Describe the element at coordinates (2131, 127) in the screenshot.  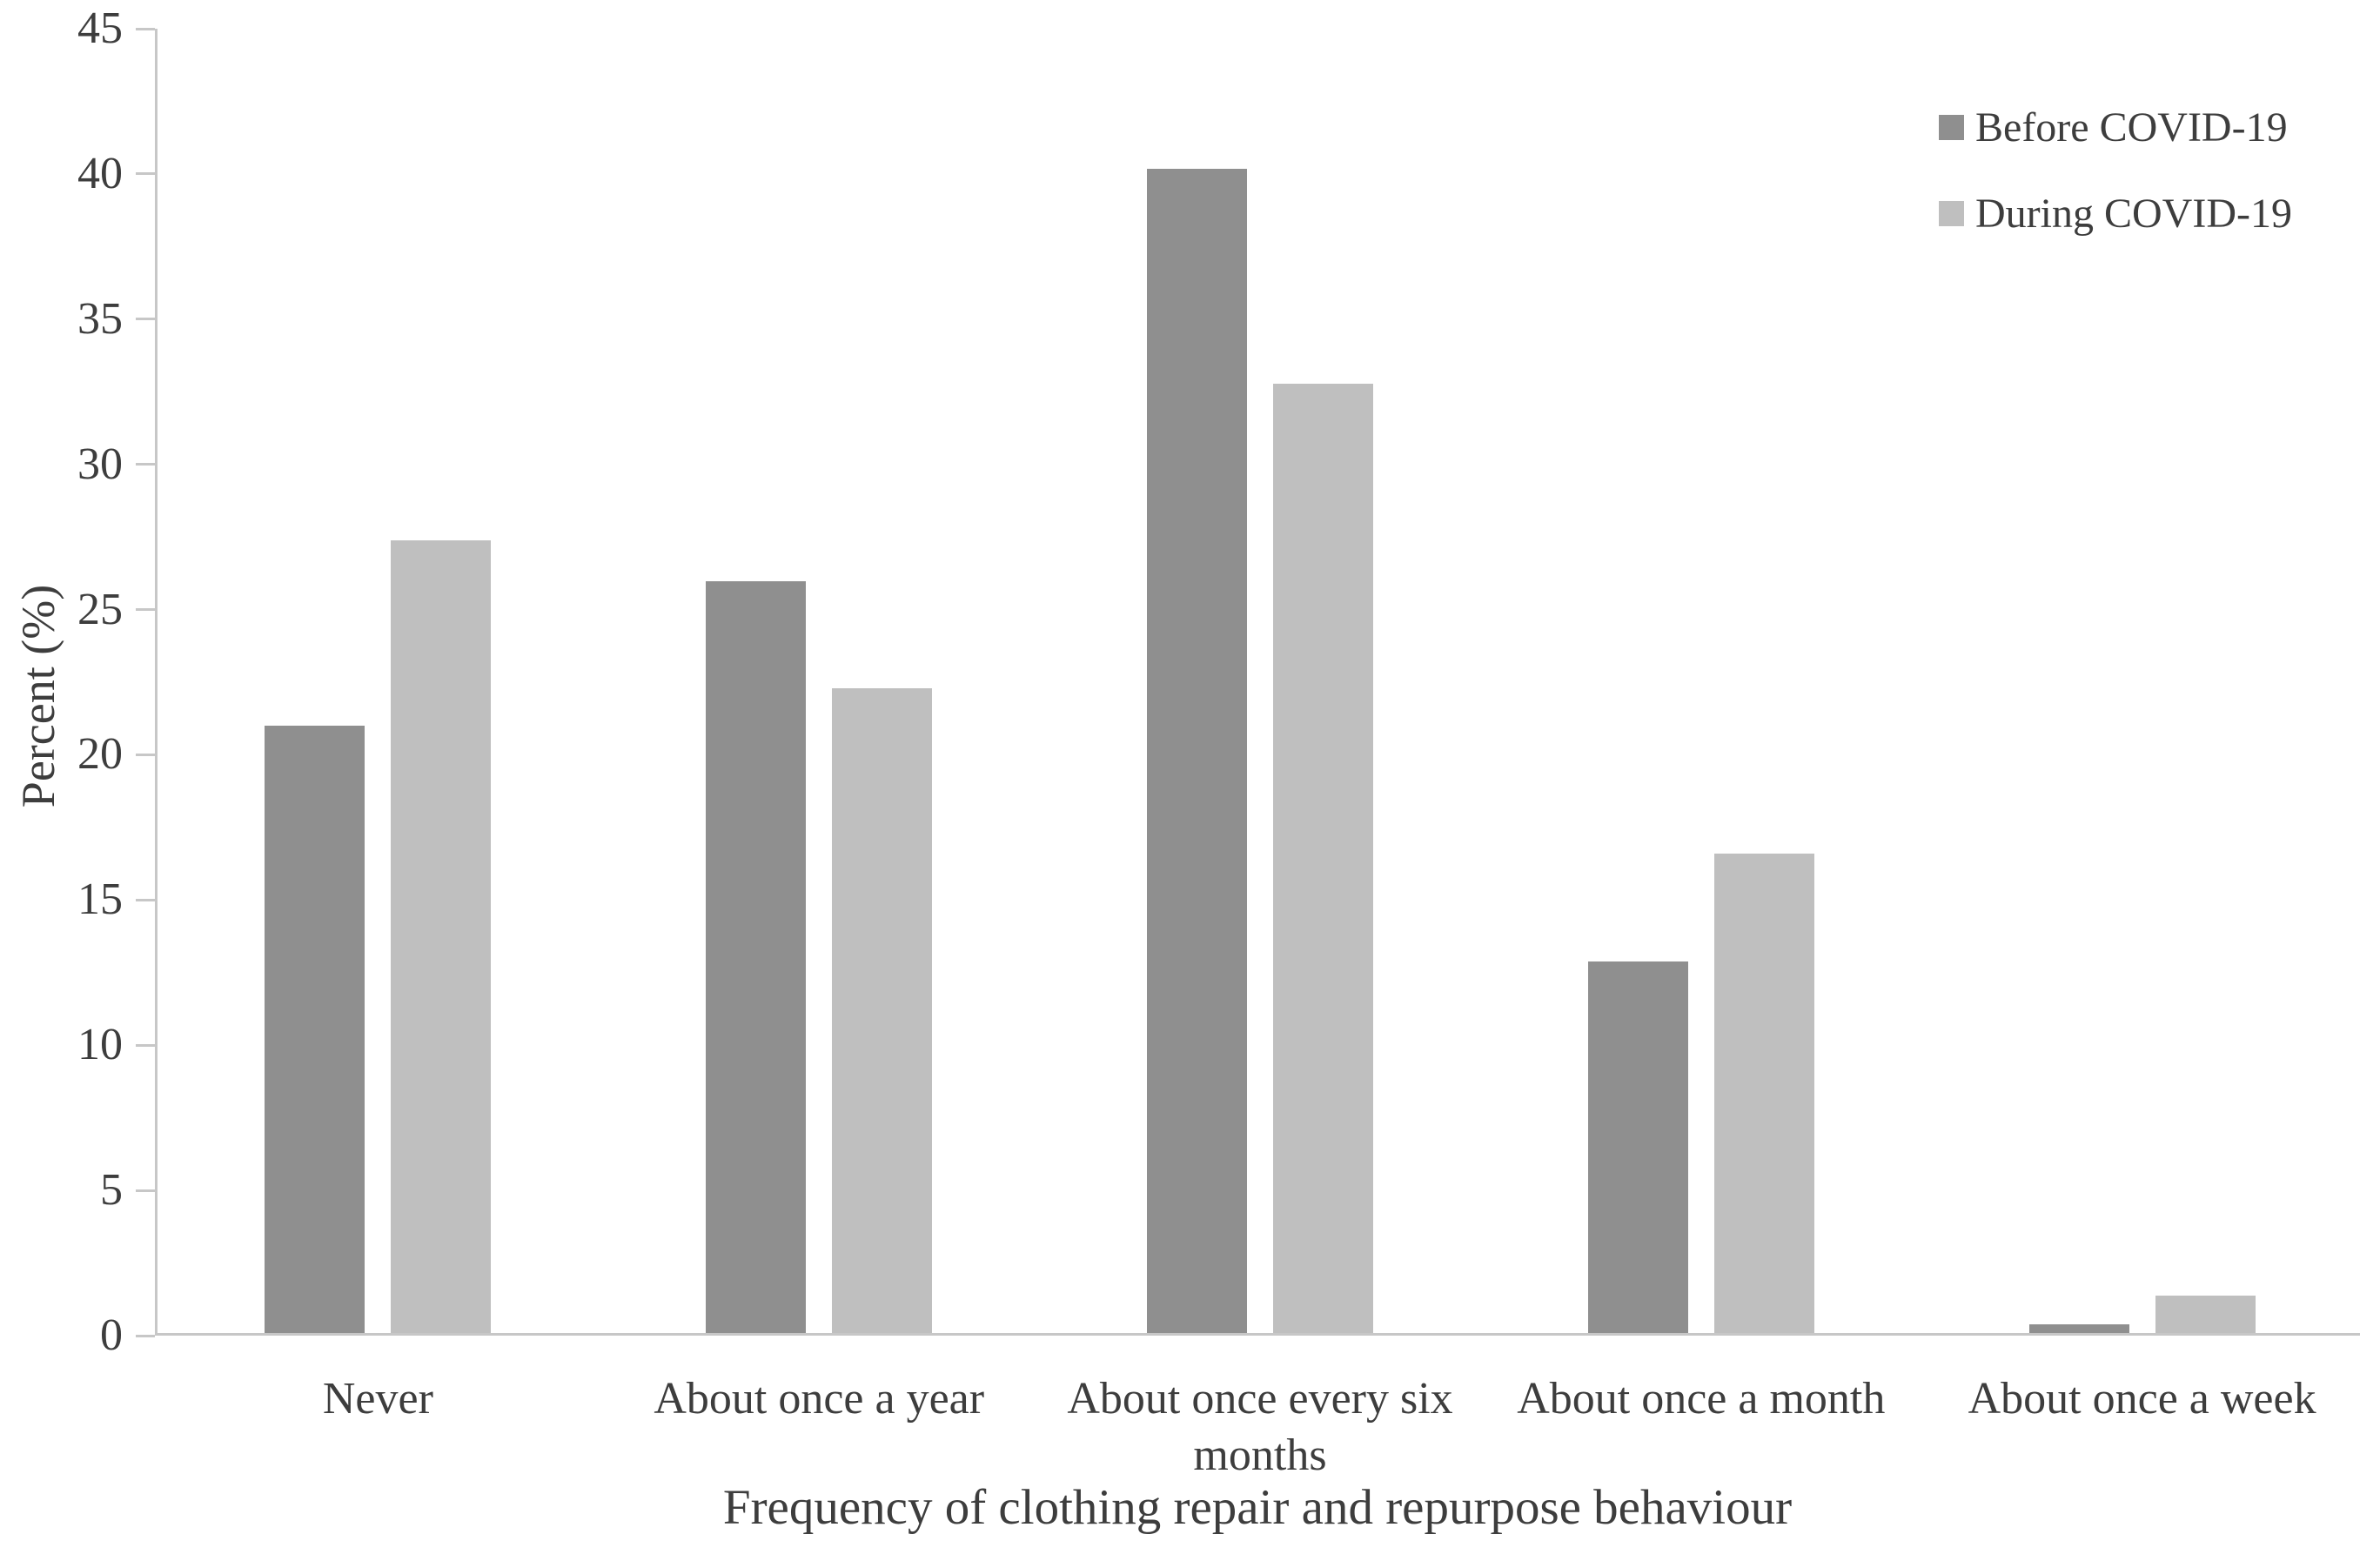
I see `legend-label: Before COVID-19` at that location.